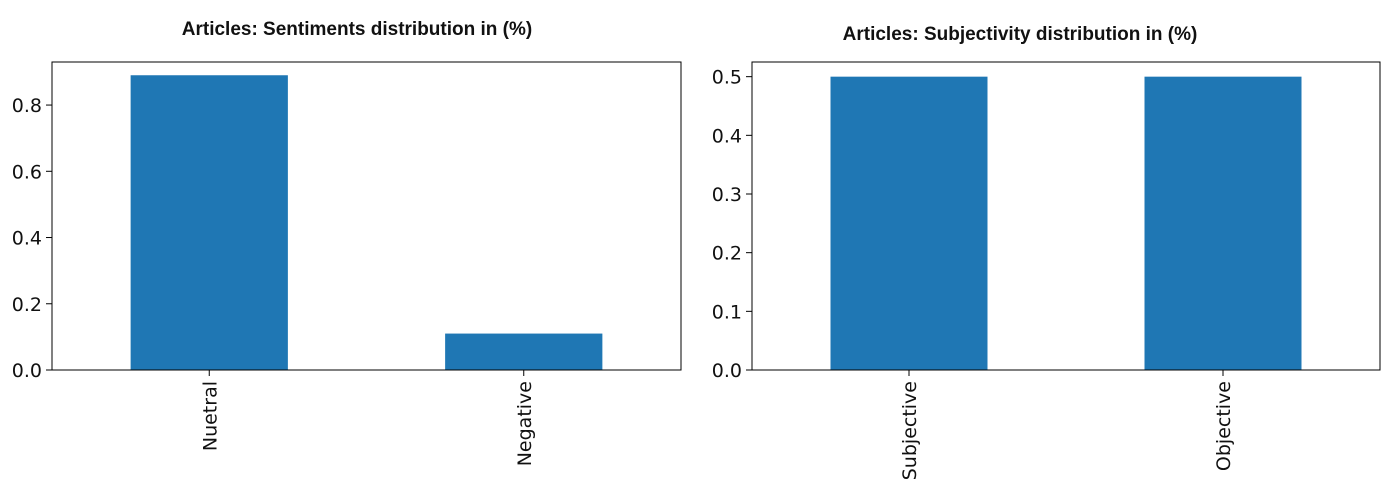  Describe the element at coordinates (727, 78) in the screenshot. I see `subjectivity-ytick-label: 0.5` at that location.